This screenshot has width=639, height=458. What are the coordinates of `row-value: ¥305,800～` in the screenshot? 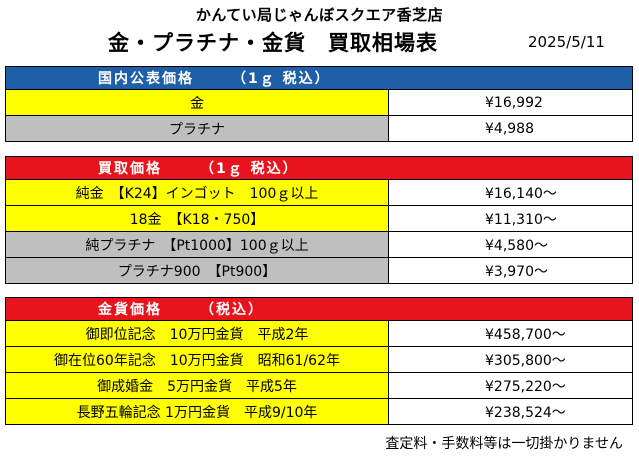 It's located at (510, 359).